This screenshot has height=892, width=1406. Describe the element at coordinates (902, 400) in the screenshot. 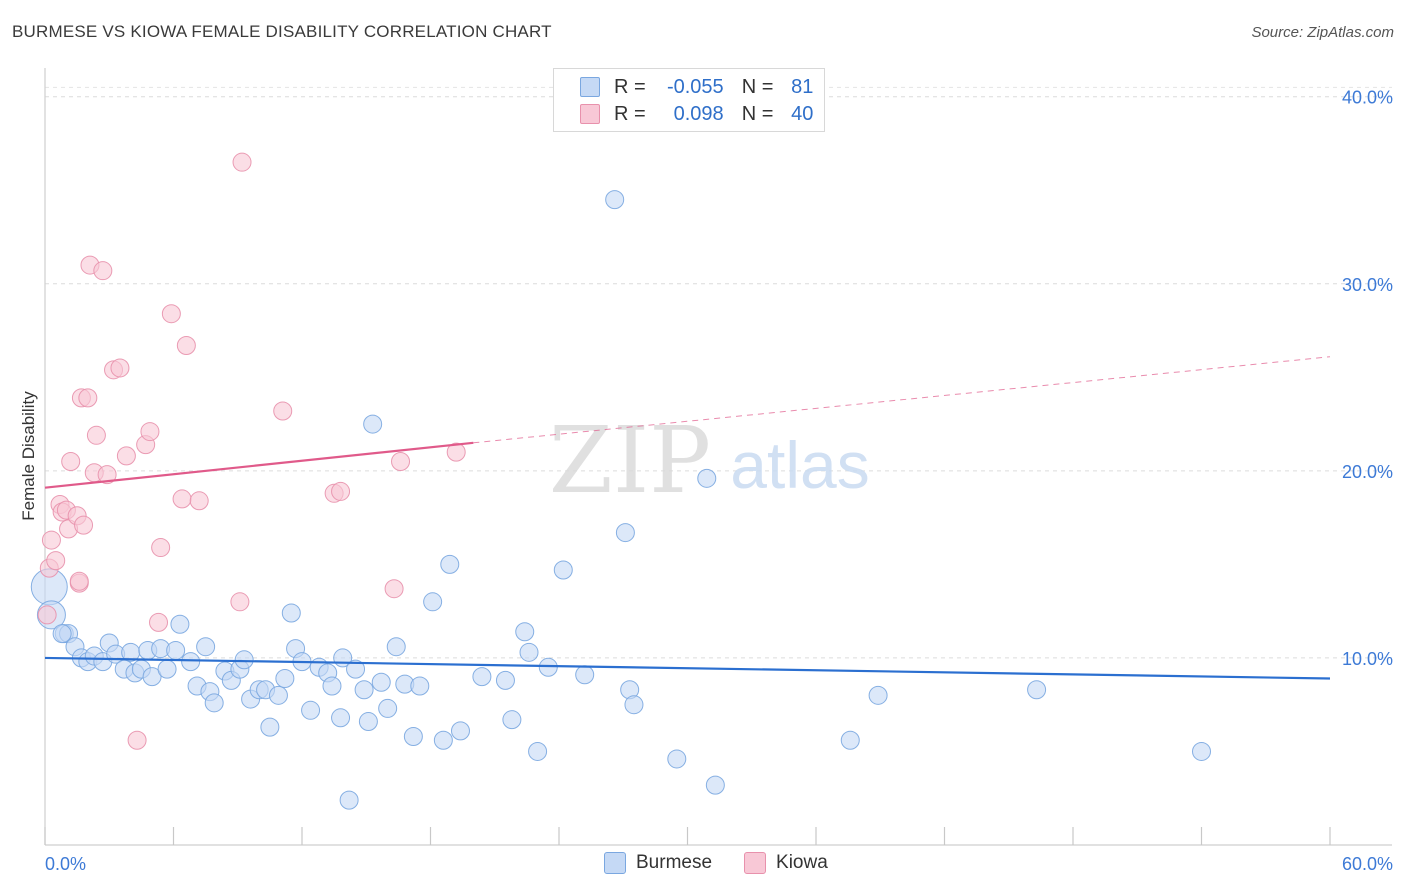

I see `kiowa-trend-extension` at that location.